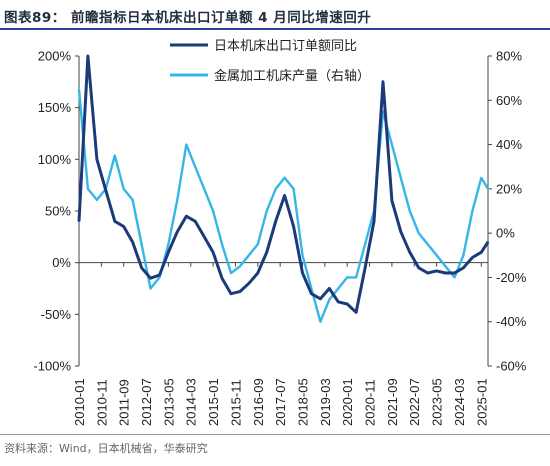  What do you see at coordinates (459, 402) in the screenshot?
I see `x-tick-label: 2024-03` at bounding box center [459, 402].